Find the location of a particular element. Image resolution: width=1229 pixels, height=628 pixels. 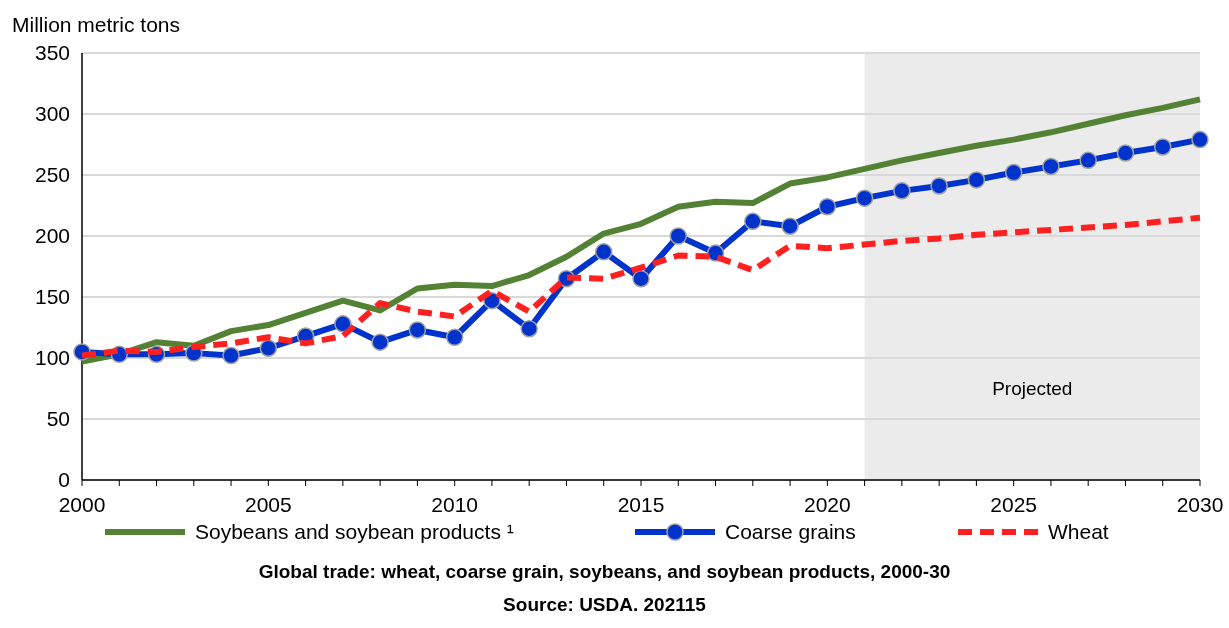

y-tick-label: 300 is located at coordinates (52, 114).